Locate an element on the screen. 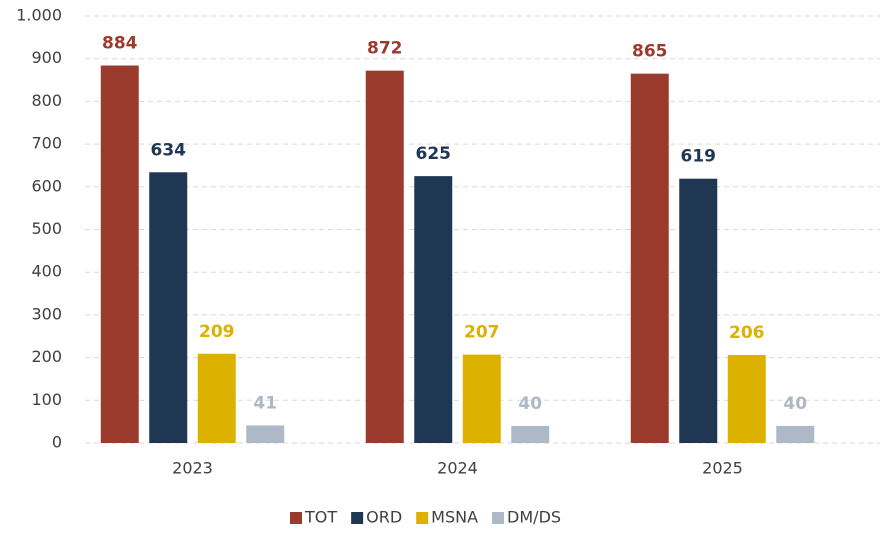 The width and height of the screenshot is (880, 533). y-tick-label: 300 is located at coordinates (46, 313).